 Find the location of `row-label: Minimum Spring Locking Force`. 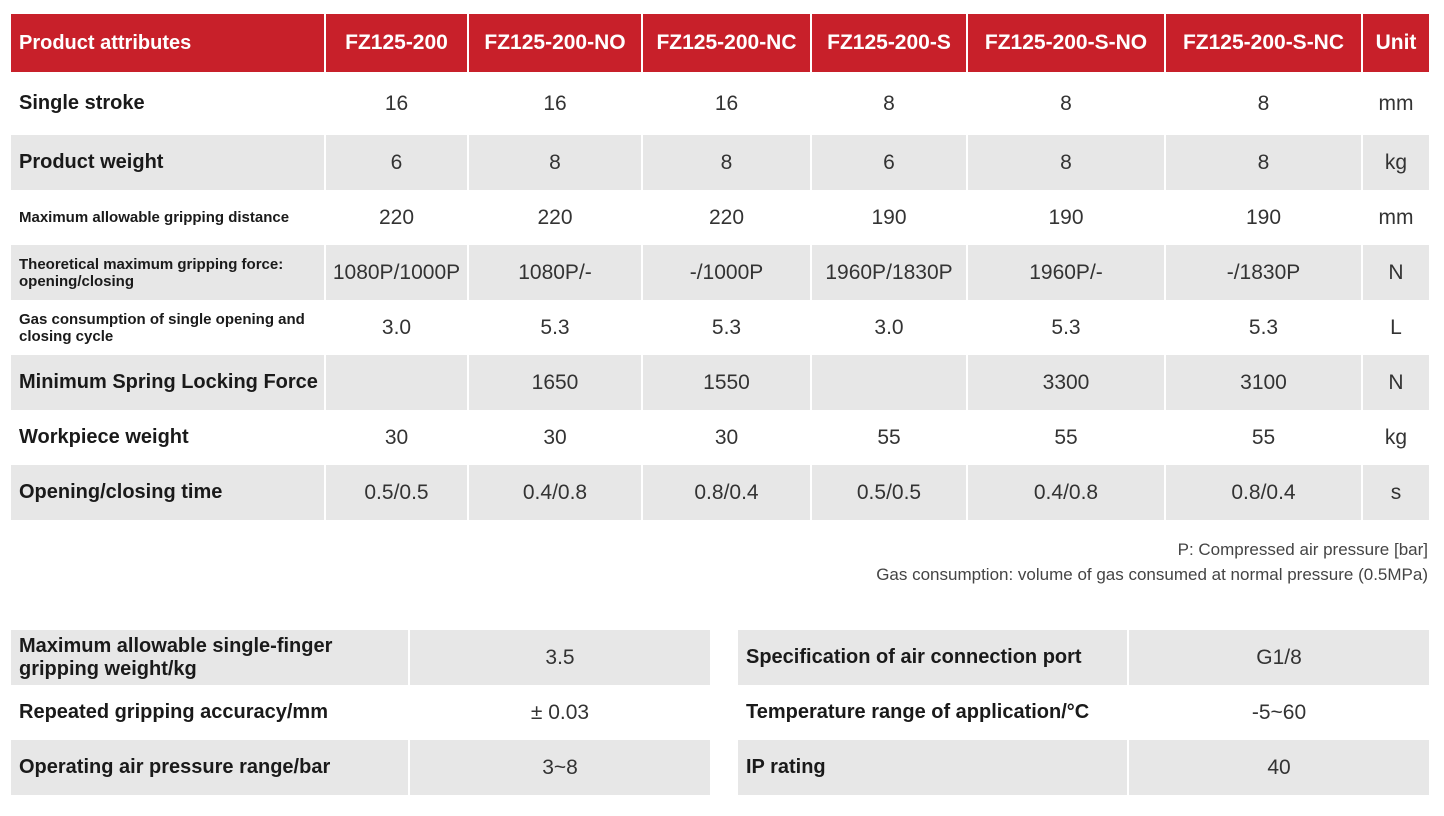

row-label: Minimum Spring Locking Force is located at coordinates (168, 382).